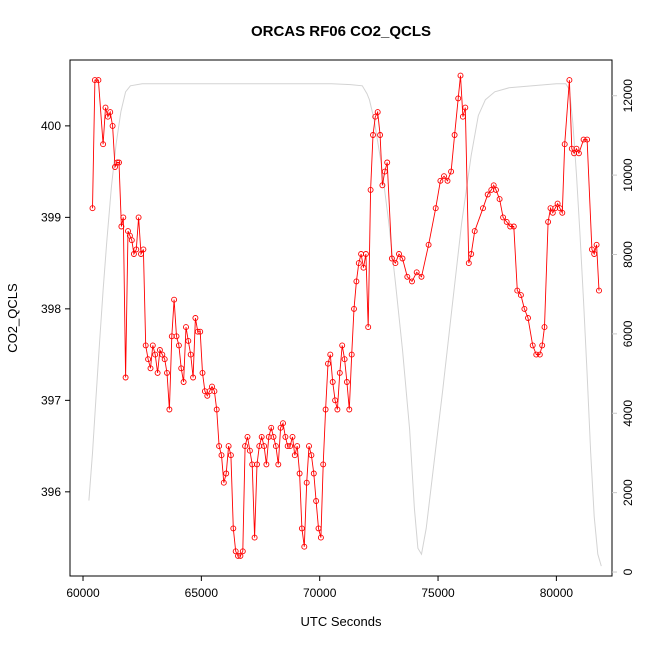  I want to click on y-axis-right-tick-label: 2000, so click(628, 492).